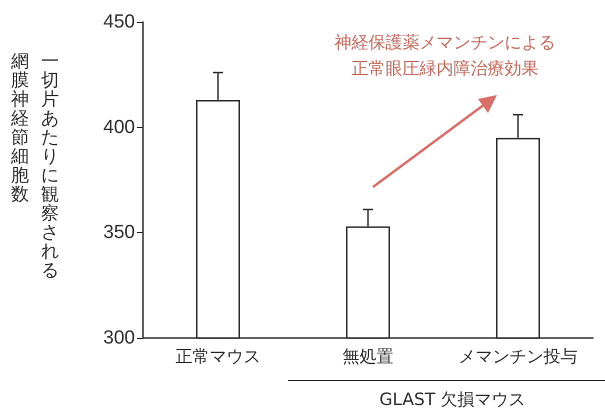 Image resolution: width=605 pixels, height=408 pixels. Describe the element at coordinates (445, 69) in the screenshot. I see `annotation: 正常眼圧緑内障治療効果` at that location.